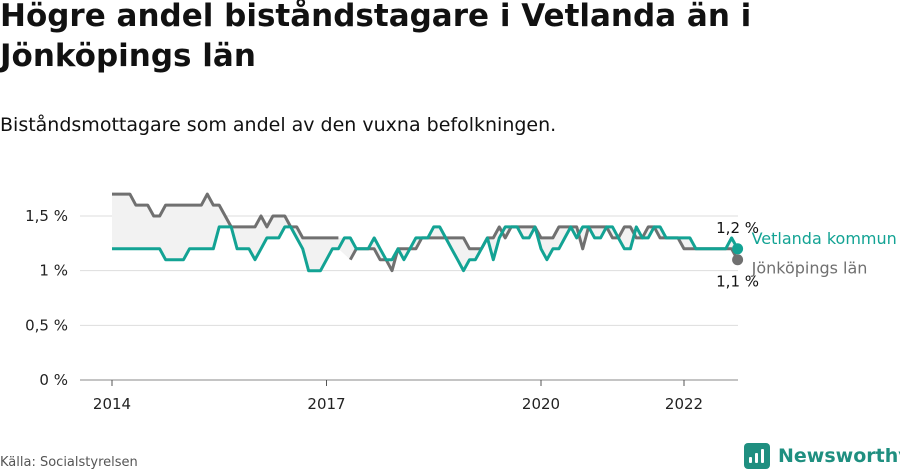 The height and width of the screenshot is (474, 900). I want to click on brand-name: Newsworthy, so click(839, 456).